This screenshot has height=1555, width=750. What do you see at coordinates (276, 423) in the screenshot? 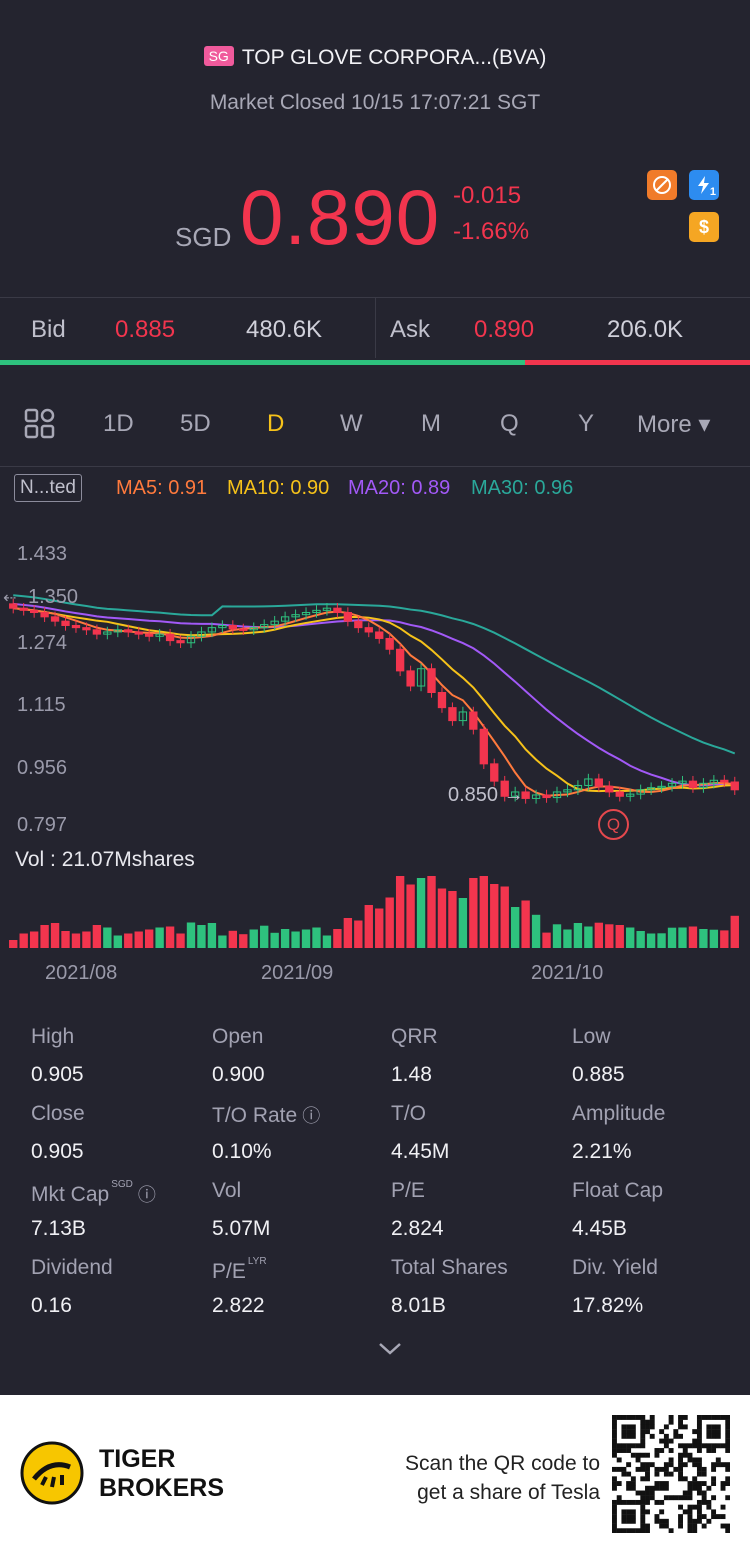
I see `tab-d: D` at bounding box center [276, 423].